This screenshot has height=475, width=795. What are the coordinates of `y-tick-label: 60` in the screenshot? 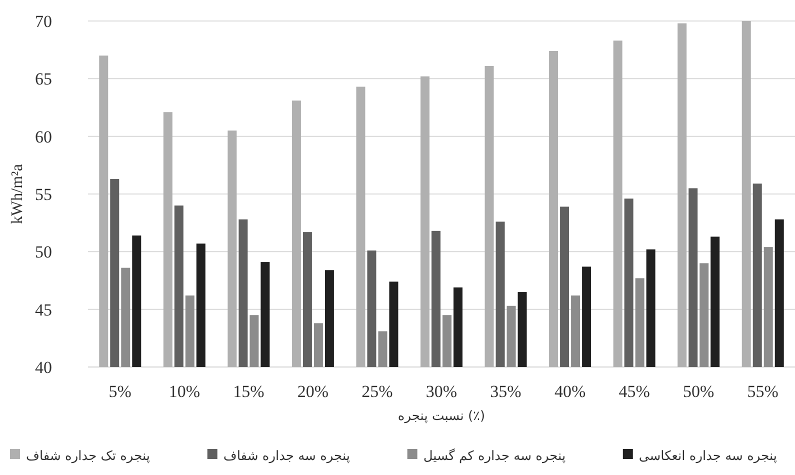 It's located at (43, 136).